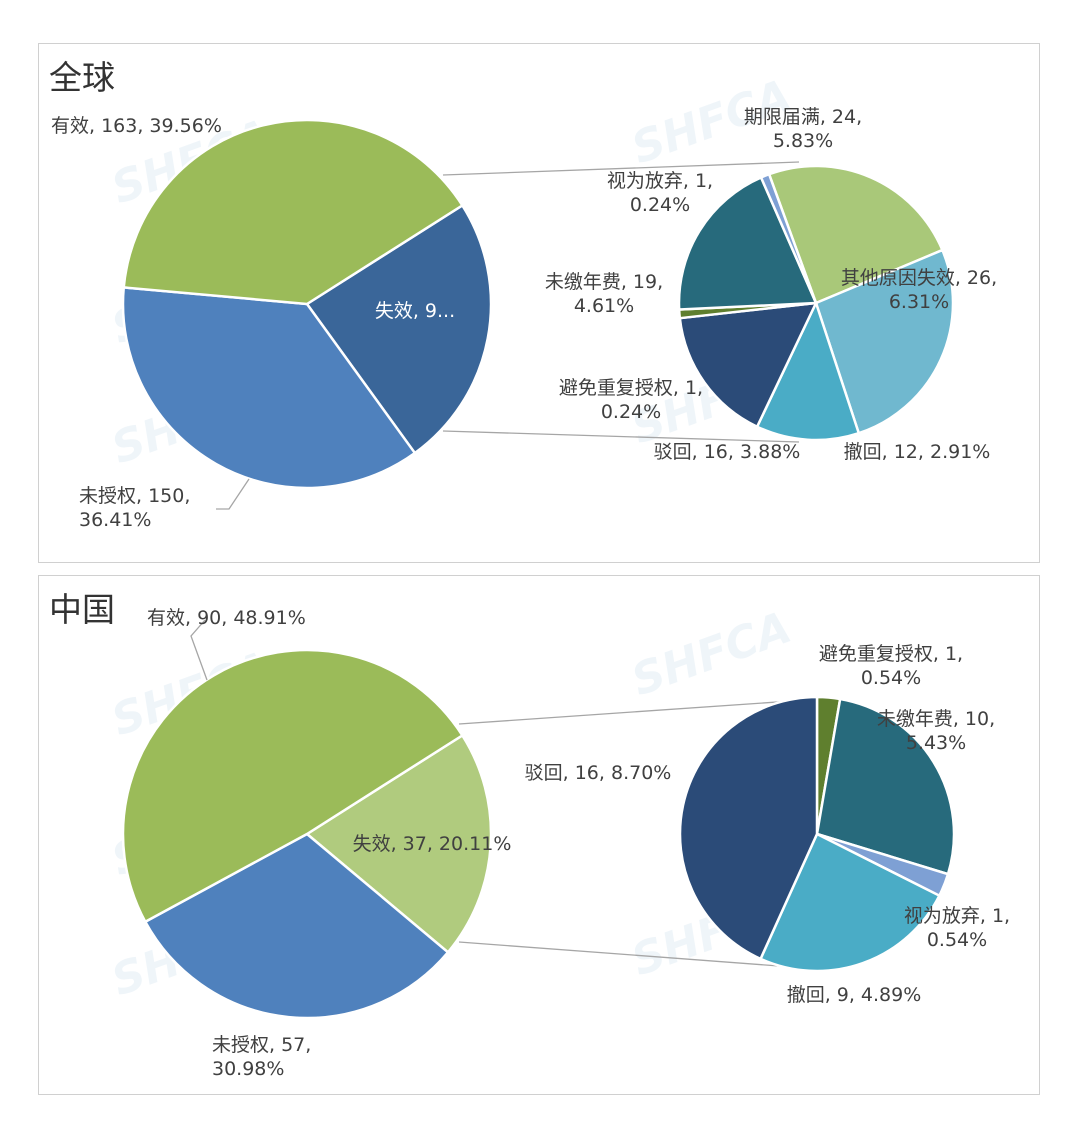  I want to click on main-slice-label-line: 未授权, 150,, so click(134, 496).